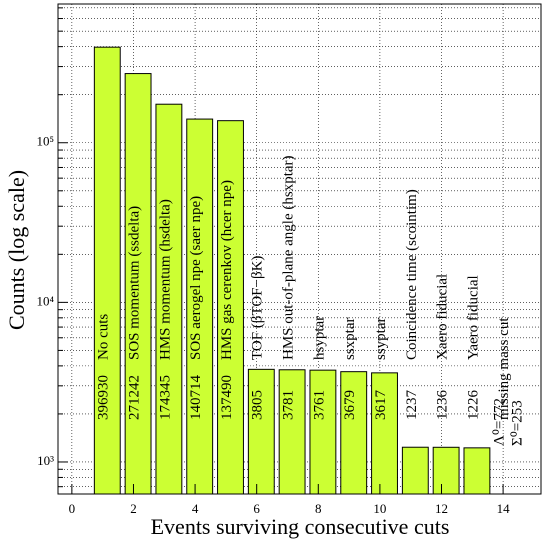 The width and height of the screenshot is (545, 548). What do you see at coordinates (379, 508) in the screenshot?
I see `x-tick-label: 10` at bounding box center [379, 508].